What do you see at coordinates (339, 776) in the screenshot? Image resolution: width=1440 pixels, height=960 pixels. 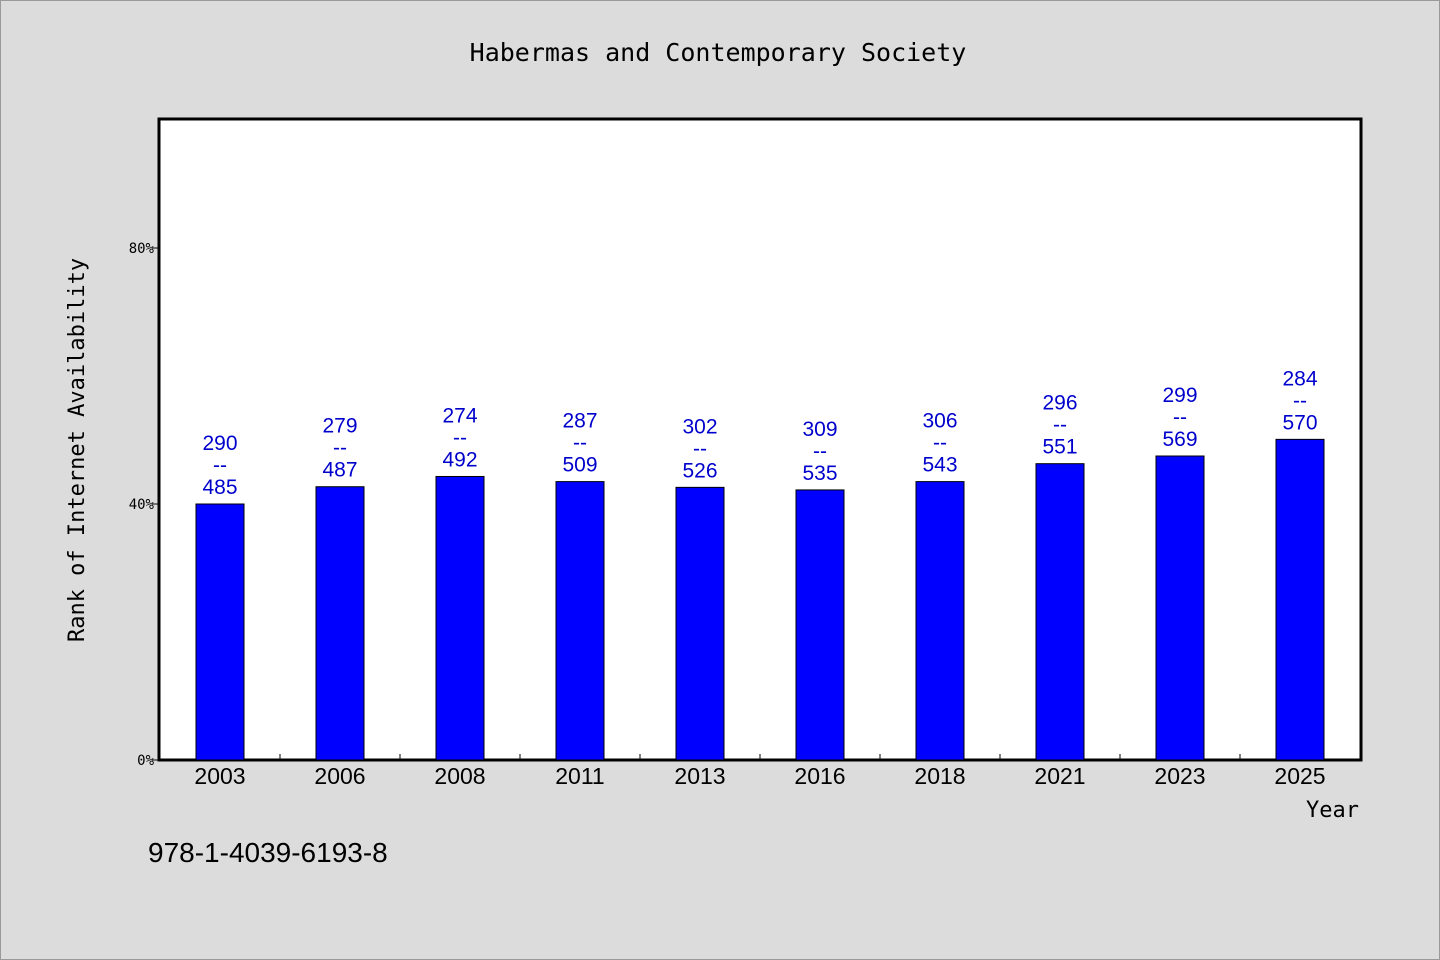 I see `x-tick-label-2006: 2006` at bounding box center [339, 776].